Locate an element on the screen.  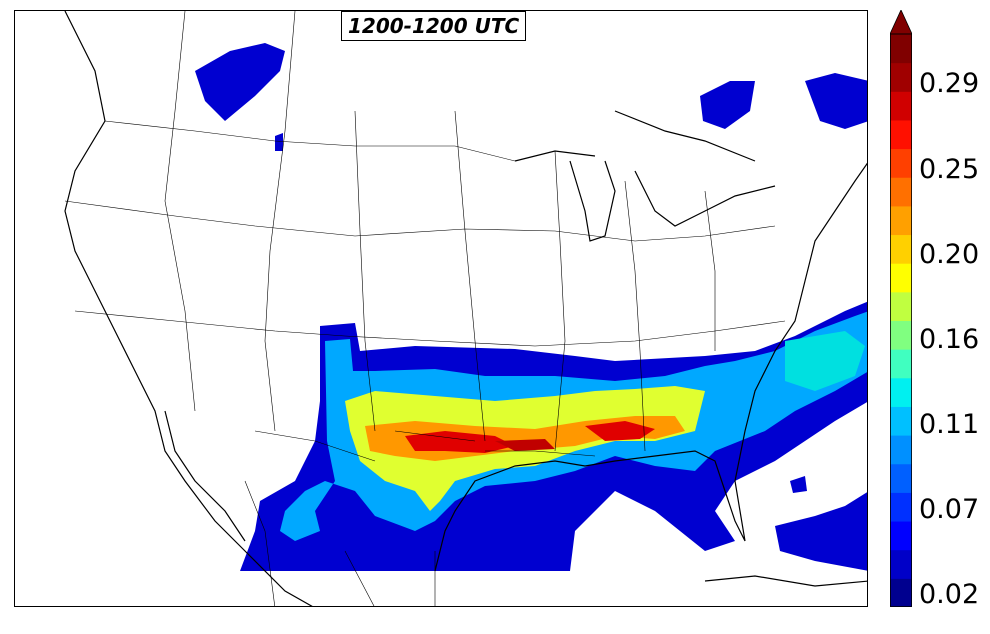
colorbar is located at coordinates (901, 308).